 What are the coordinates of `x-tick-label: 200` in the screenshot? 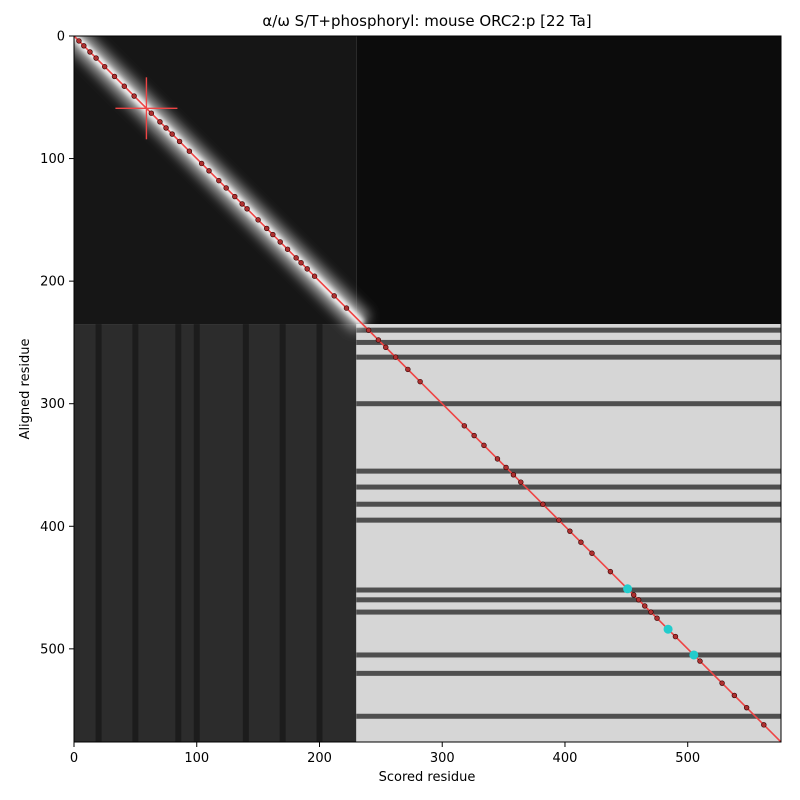 It's located at (319, 758).